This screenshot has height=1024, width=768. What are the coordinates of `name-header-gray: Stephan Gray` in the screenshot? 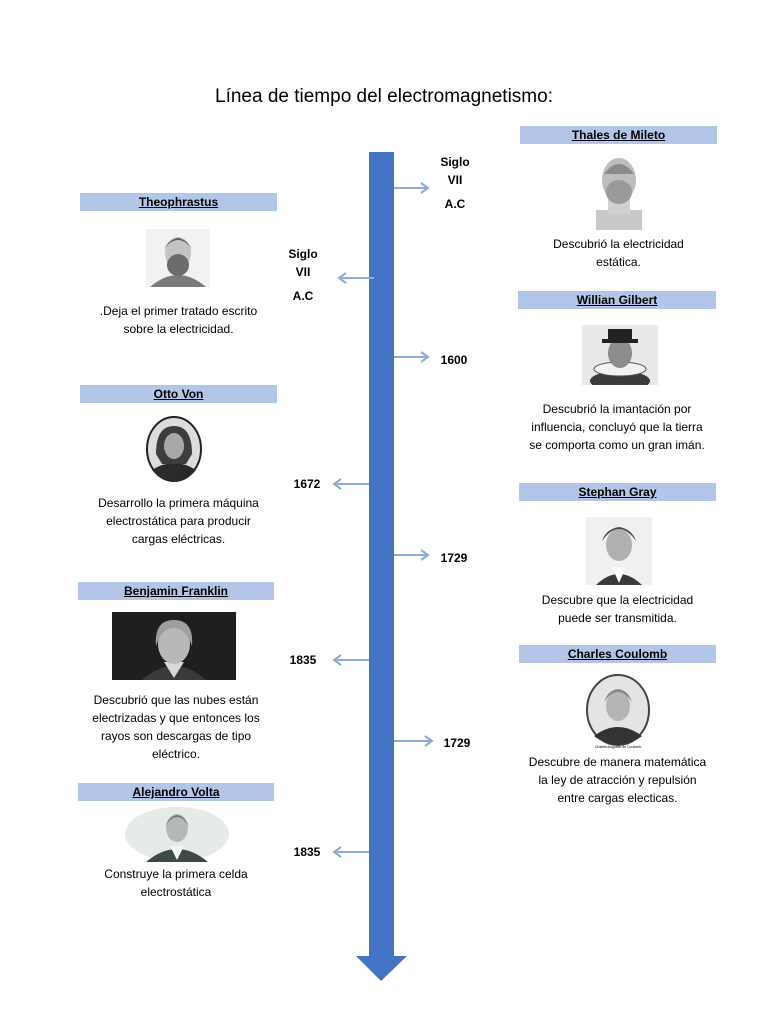 It's located at (617, 492).